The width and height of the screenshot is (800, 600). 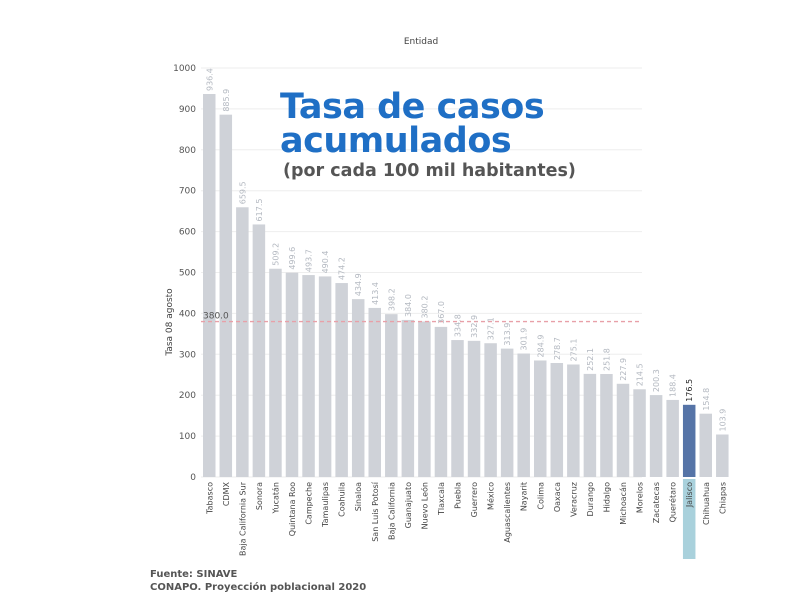 What do you see at coordinates (623, 503) in the screenshot?
I see `x-tick-label: Michoacán` at bounding box center [623, 503].